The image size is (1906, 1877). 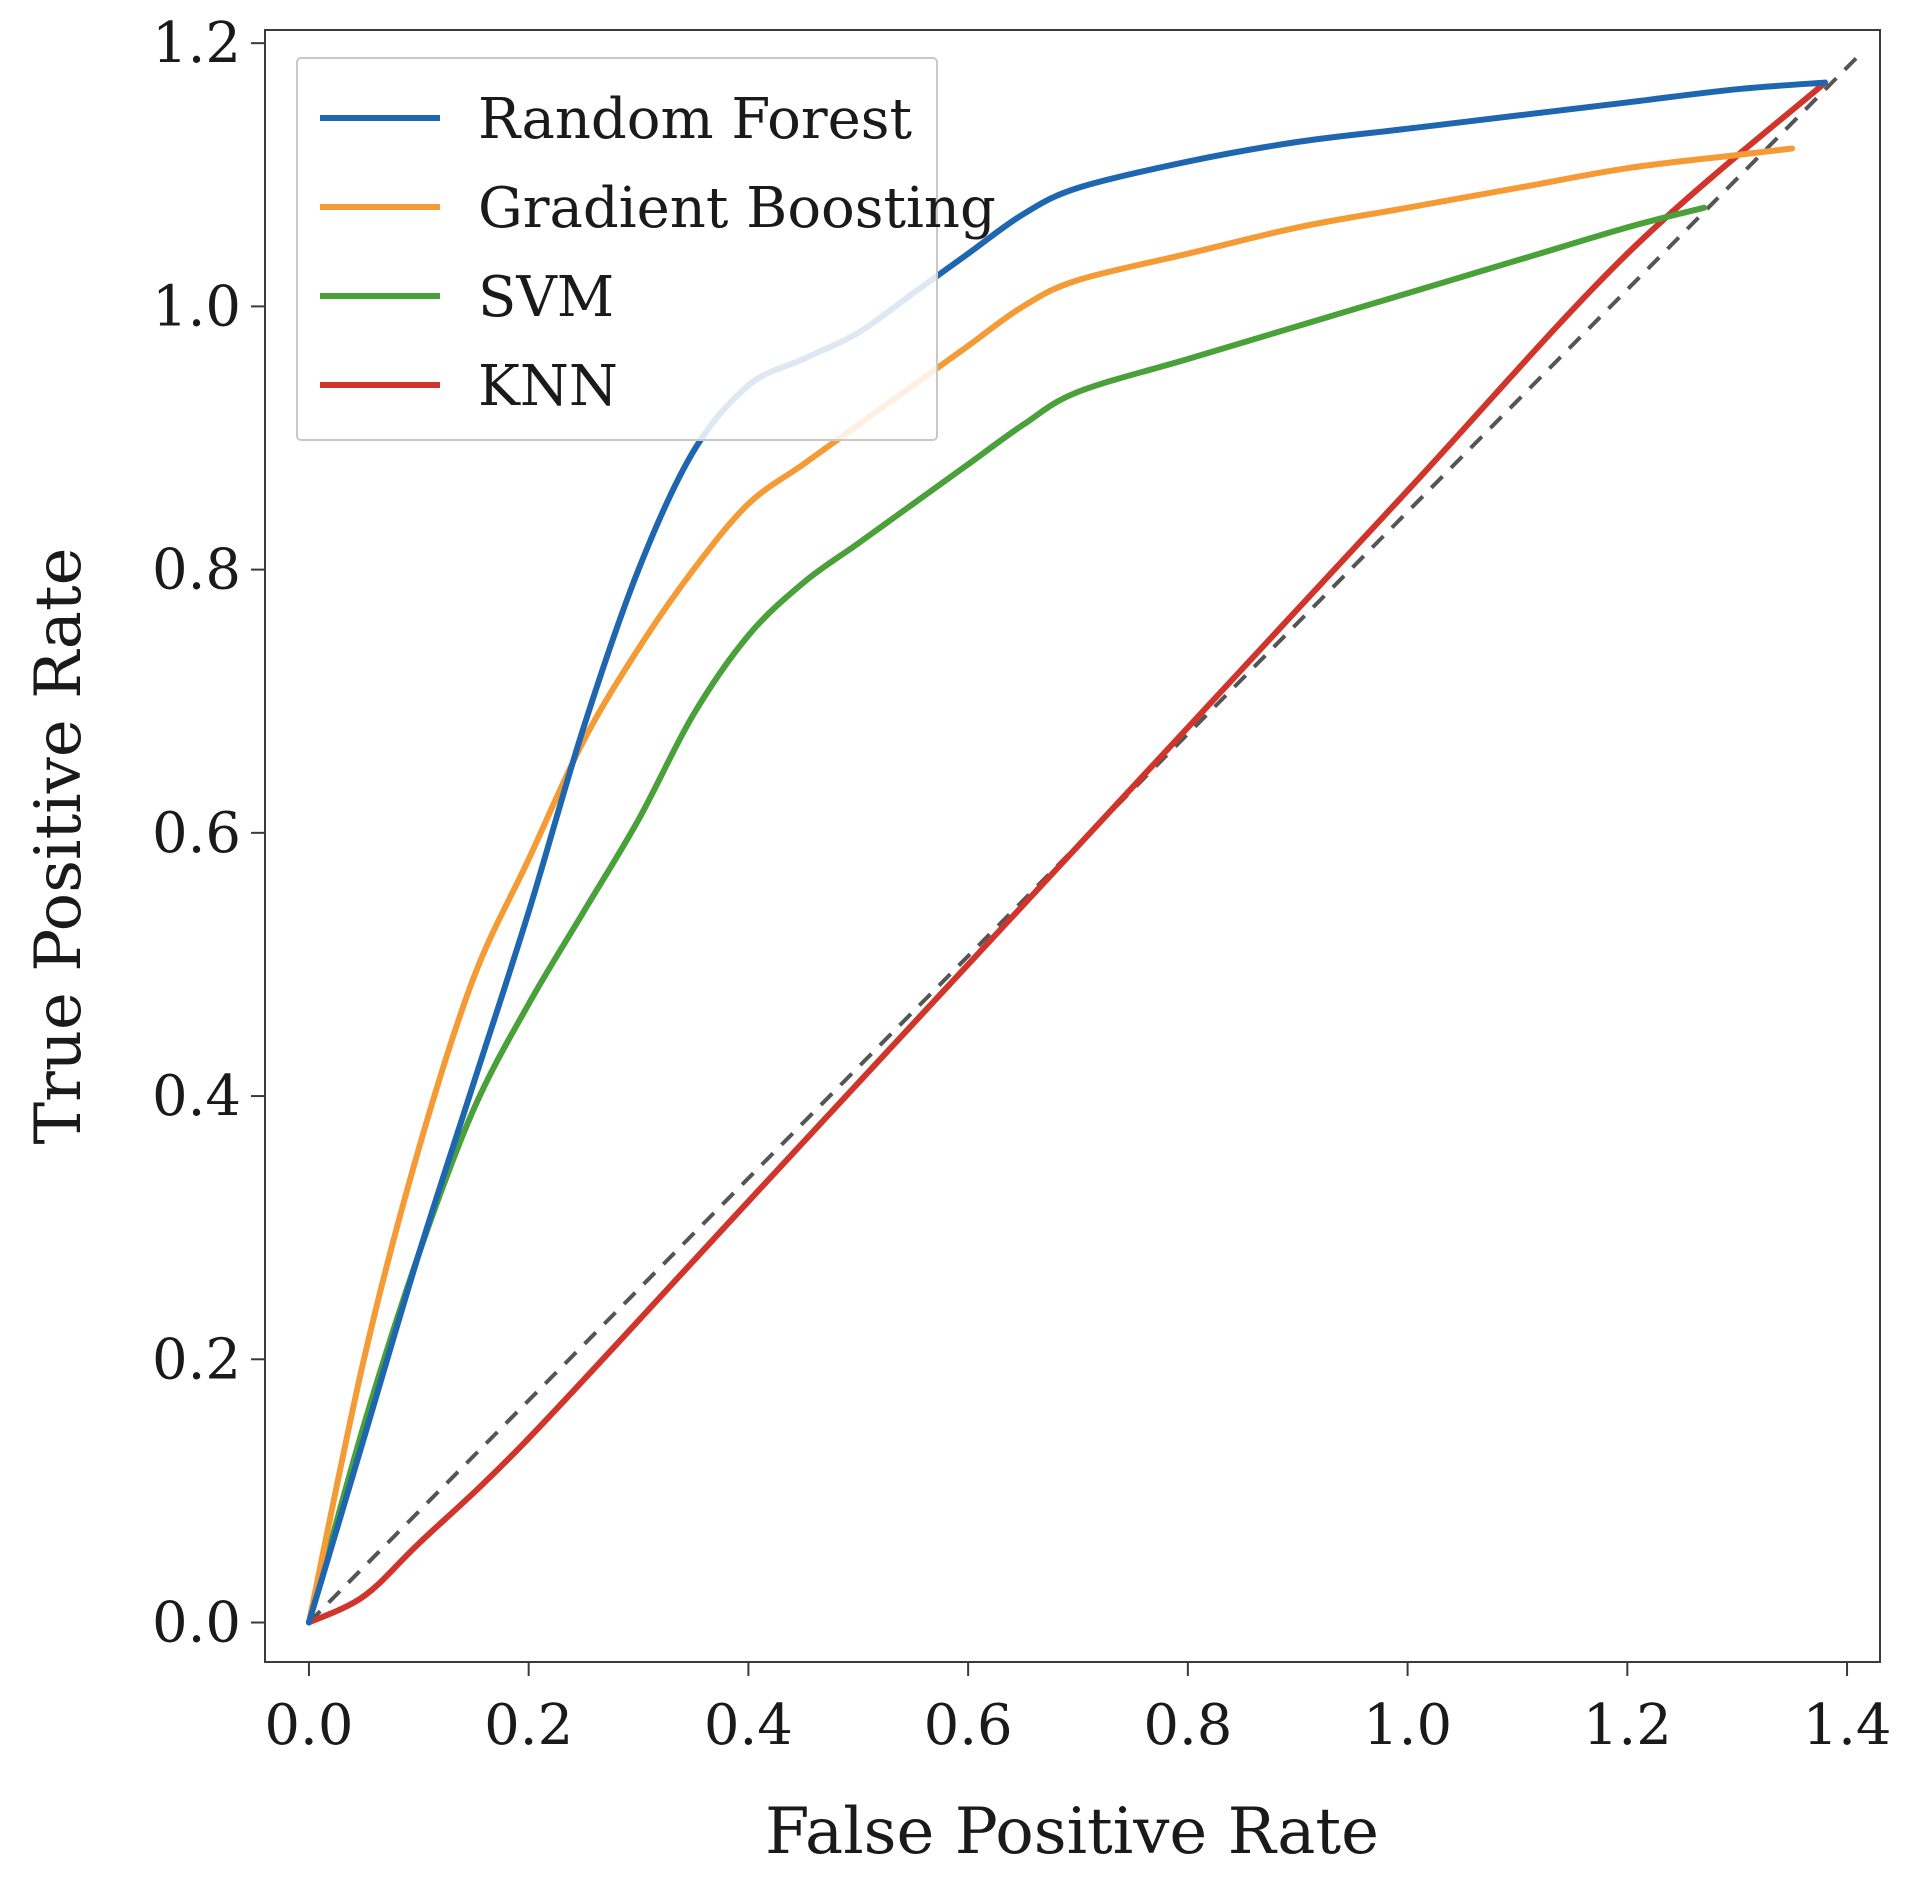 I want to click on x-tick-label: 1.2, so click(x=1627, y=1725).